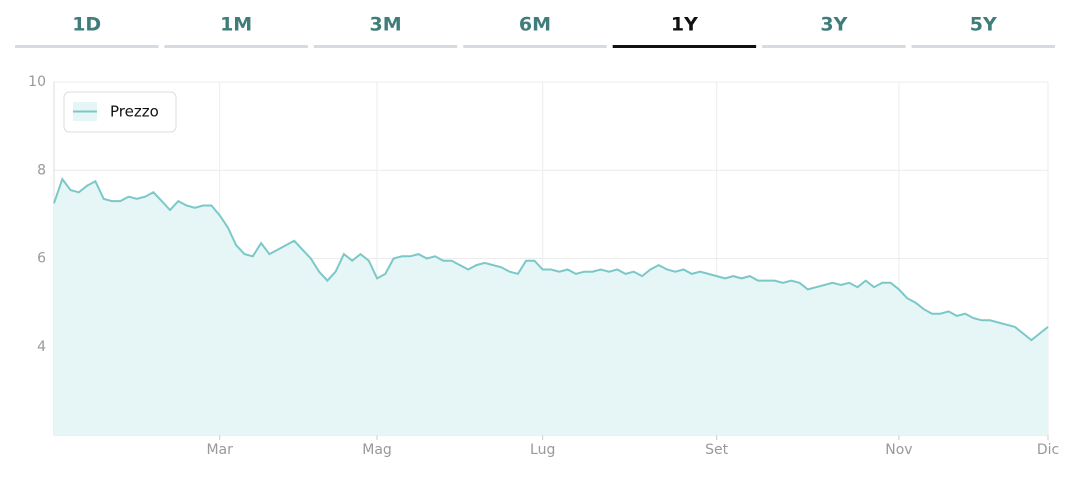 This screenshot has height=494, width=1080. I want to click on y-tick-label: 8, so click(41, 170).